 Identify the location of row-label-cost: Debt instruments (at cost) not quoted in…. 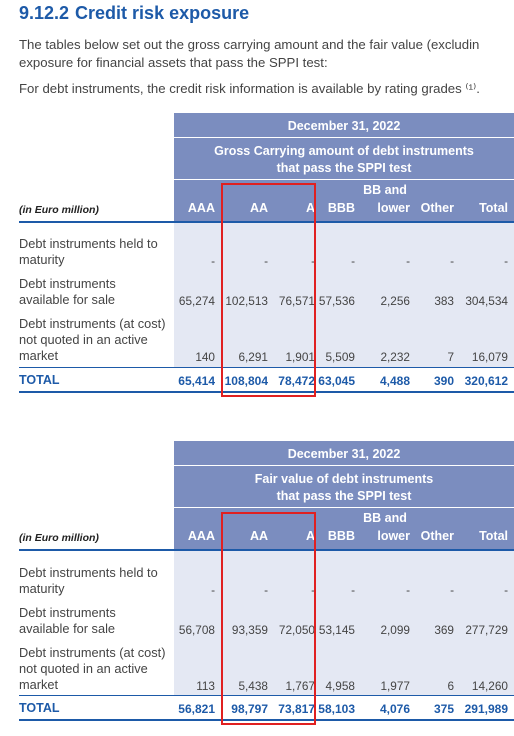
(92, 668).